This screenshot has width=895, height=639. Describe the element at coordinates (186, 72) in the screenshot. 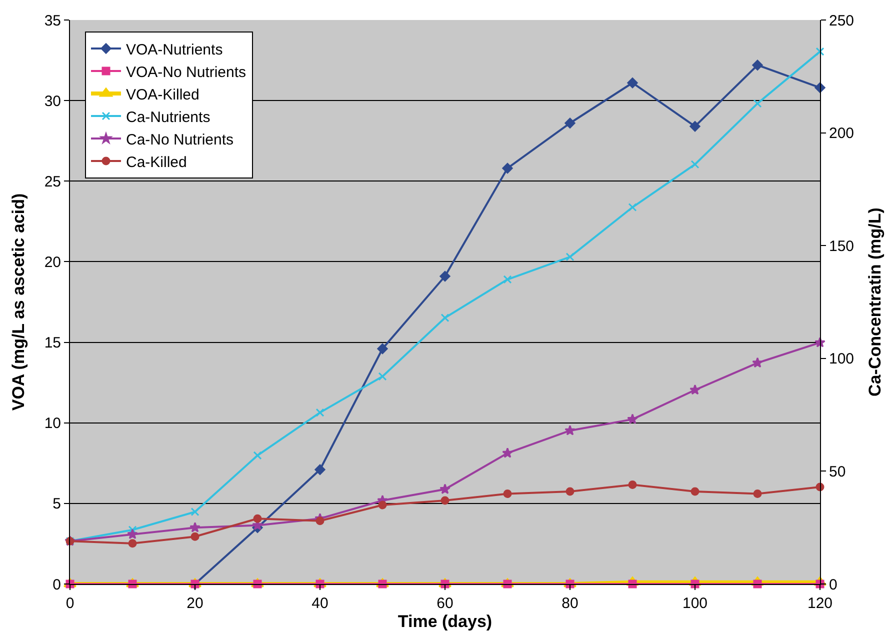

I see `legend-label: VOA-No Nutrients` at that location.